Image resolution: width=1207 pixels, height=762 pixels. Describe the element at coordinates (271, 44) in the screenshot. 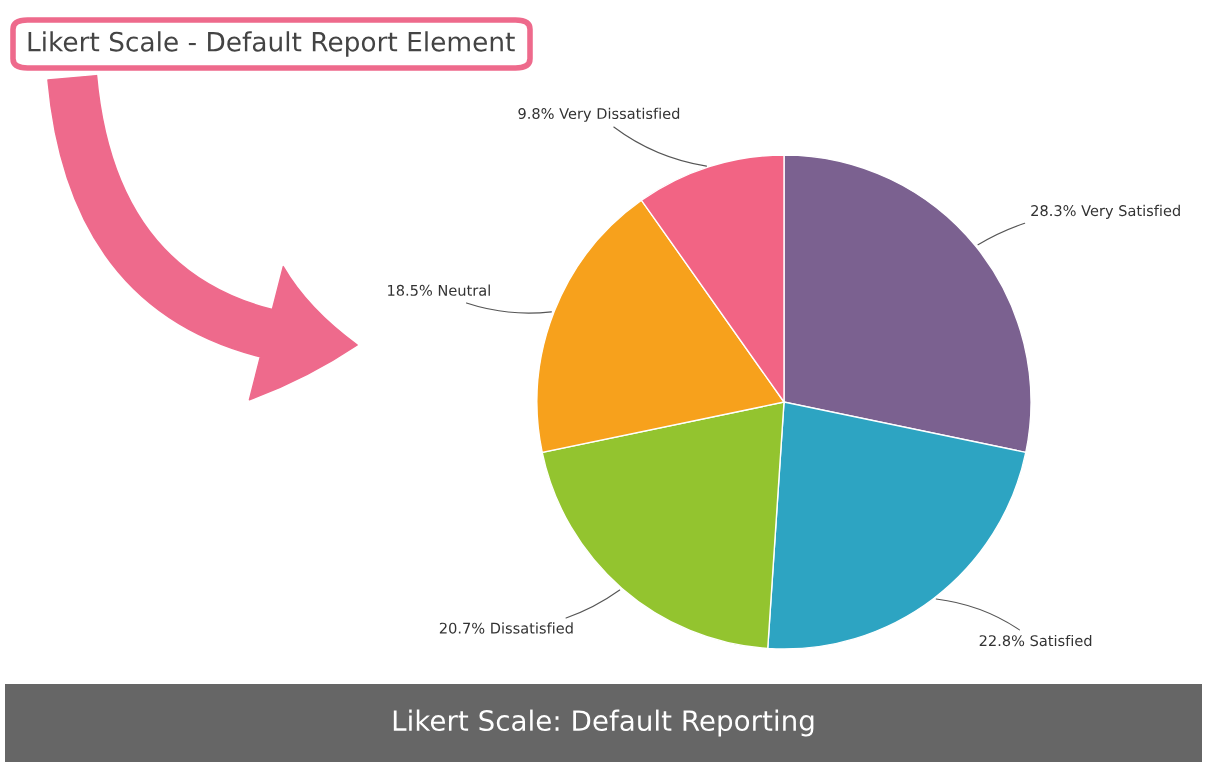

I see `chart-title: Likert Scale - Default Report Element` at that location.